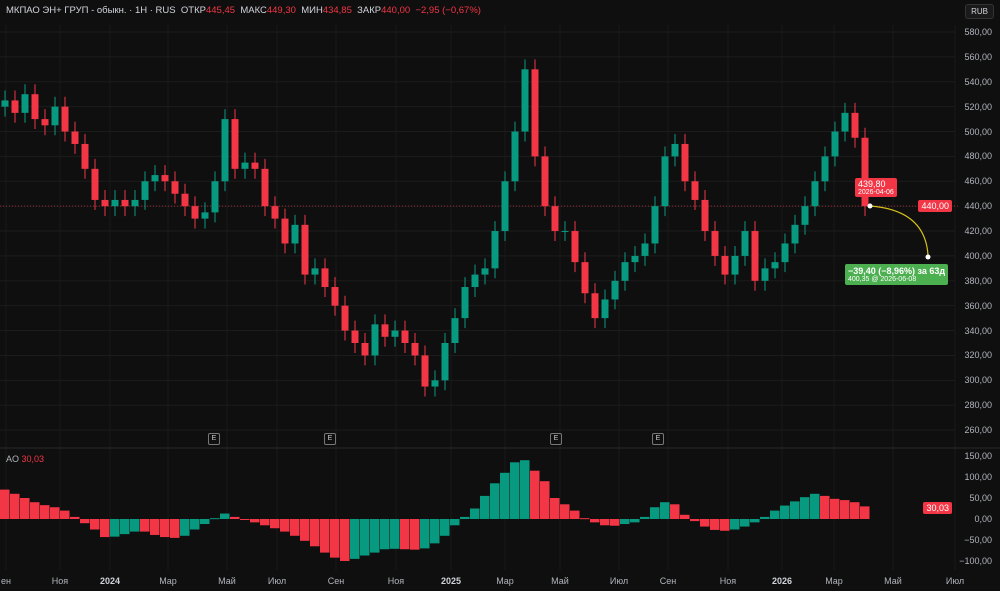 The image size is (1000, 591). I want to click on x-tick-label: 2026, so click(782, 581).